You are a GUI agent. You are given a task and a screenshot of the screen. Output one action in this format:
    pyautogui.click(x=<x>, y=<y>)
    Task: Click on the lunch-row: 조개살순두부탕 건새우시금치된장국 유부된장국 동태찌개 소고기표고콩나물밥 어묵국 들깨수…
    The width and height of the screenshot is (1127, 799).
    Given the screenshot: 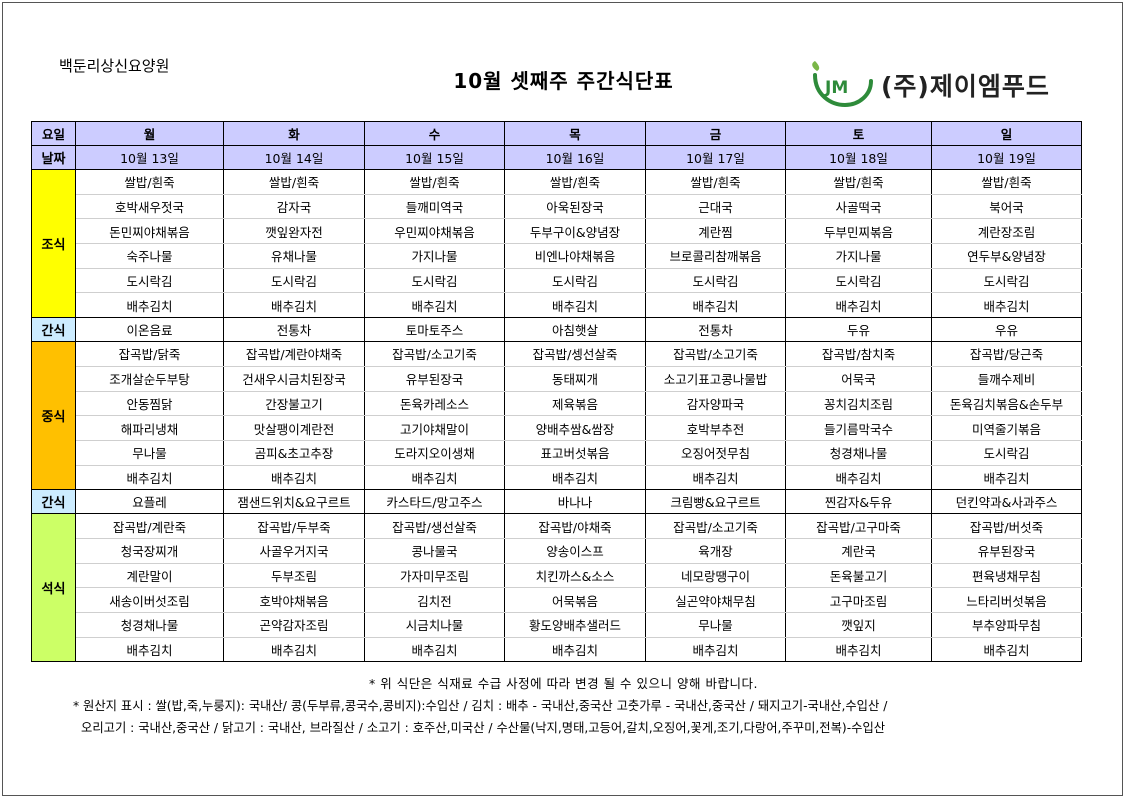 What is the action you would take?
    pyautogui.click(x=557, y=379)
    